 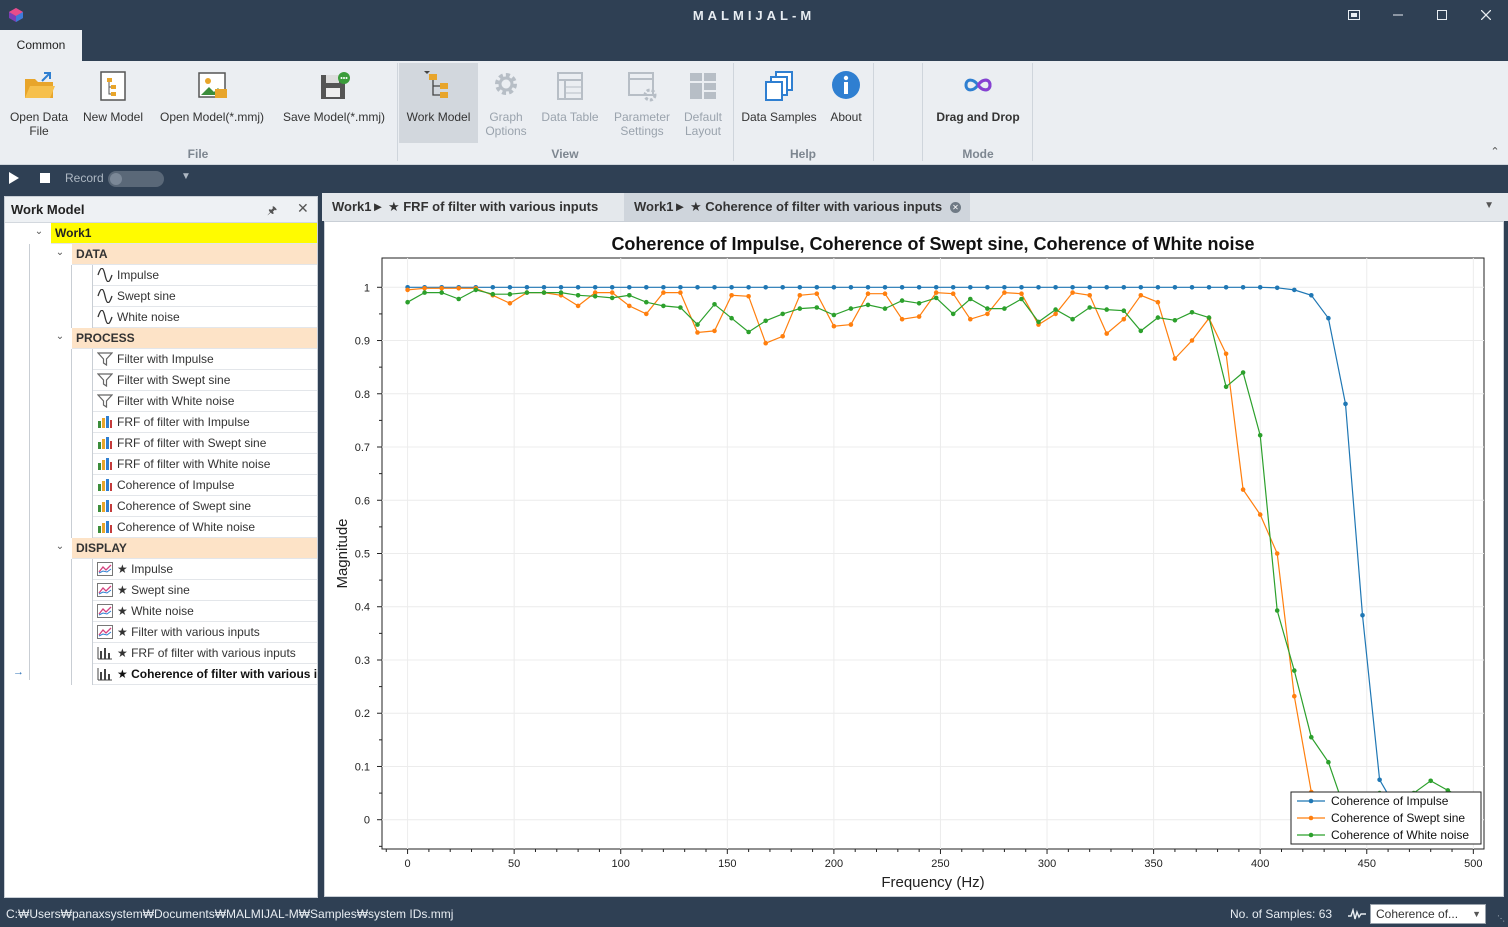 What do you see at coordinates (642, 103) in the screenshot?
I see `parameter-settings-button: Parameter Settings` at bounding box center [642, 103].